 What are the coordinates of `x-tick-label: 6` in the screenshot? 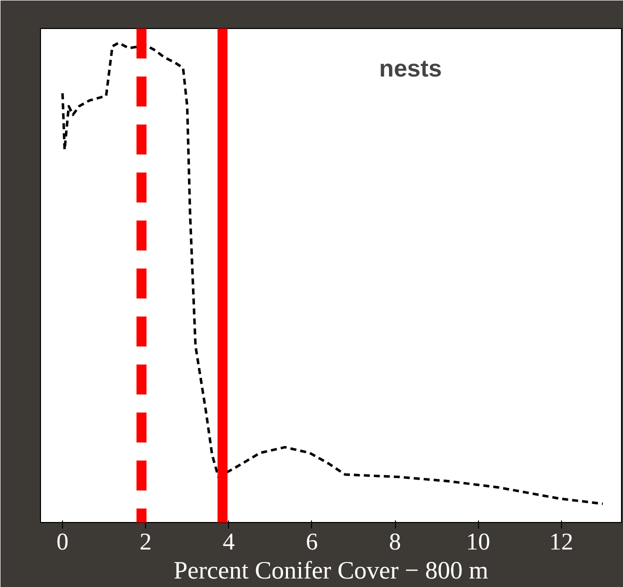 It's located at (312, 543).